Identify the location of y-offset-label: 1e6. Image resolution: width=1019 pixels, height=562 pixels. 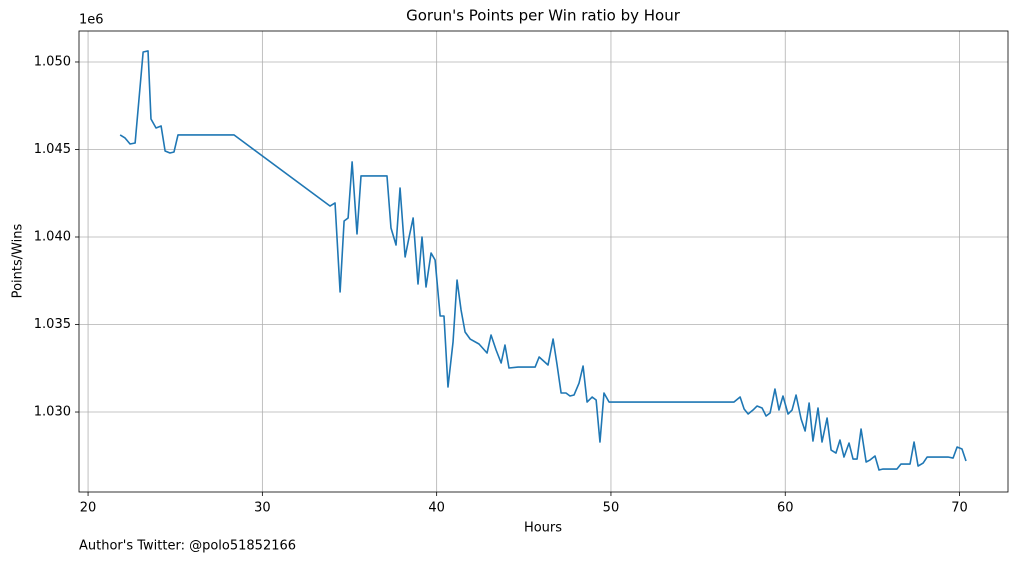
(91, 20).